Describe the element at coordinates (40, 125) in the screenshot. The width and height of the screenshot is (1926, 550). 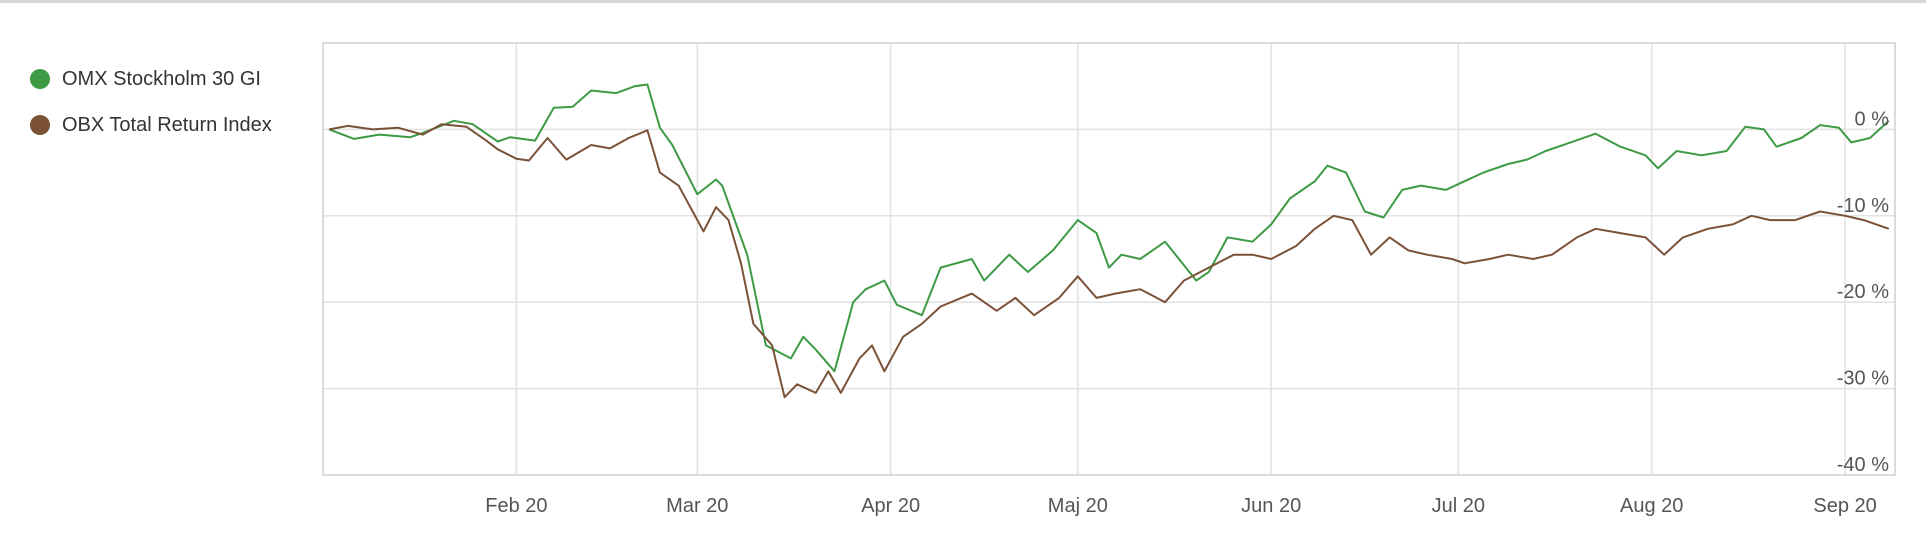
I see `legend-dot-obx` at that location.